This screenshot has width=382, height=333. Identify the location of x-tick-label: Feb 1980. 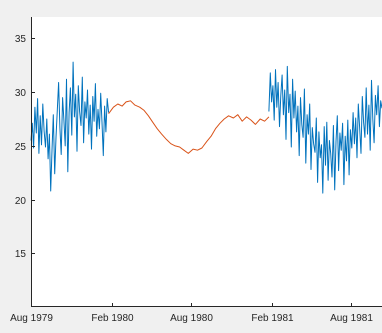
(112, 318).